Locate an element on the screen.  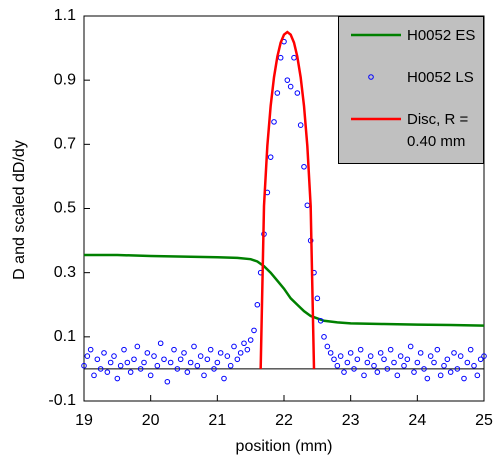
y-axis-title: D and scaled dD/dy is located at coordinates (19, 210).